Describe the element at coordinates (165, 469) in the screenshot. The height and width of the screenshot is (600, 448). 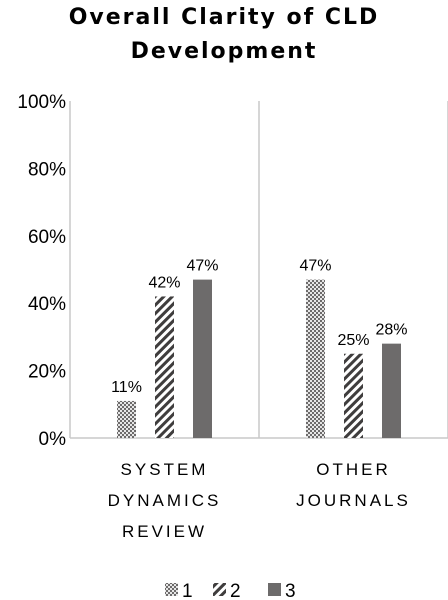
I see `category-label: SYSTEM` at that location.